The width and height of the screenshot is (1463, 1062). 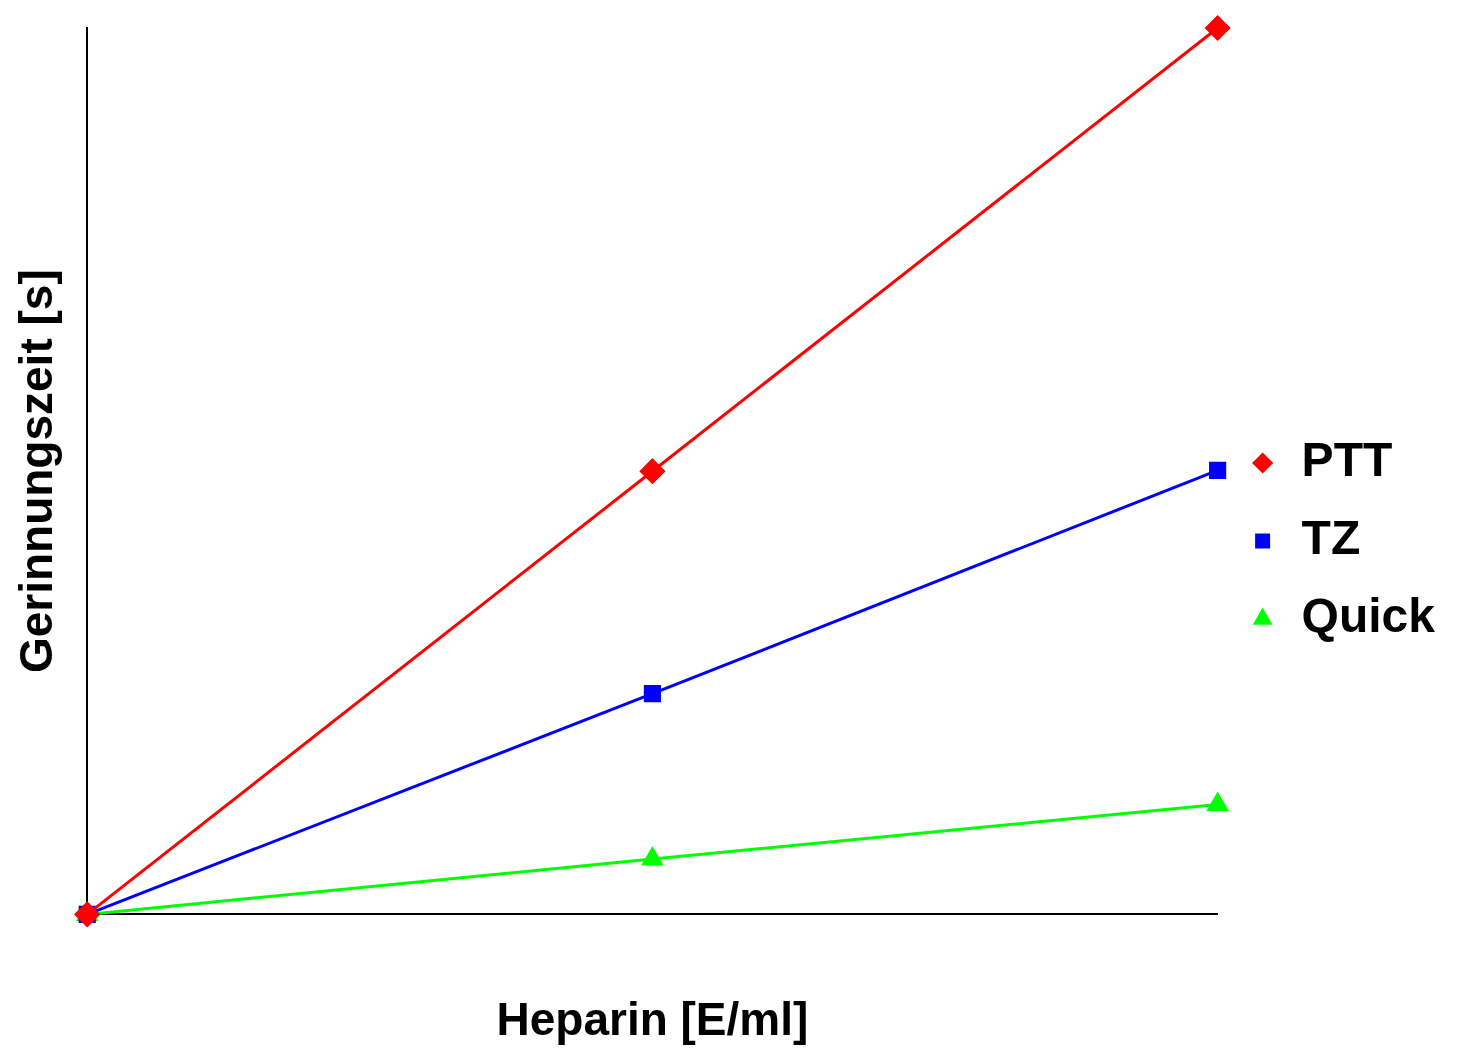 What do you see at coordinates (1331, 538) in the screenshot?
I see `legend-label: TZ` at bounding box center [1331, 538].